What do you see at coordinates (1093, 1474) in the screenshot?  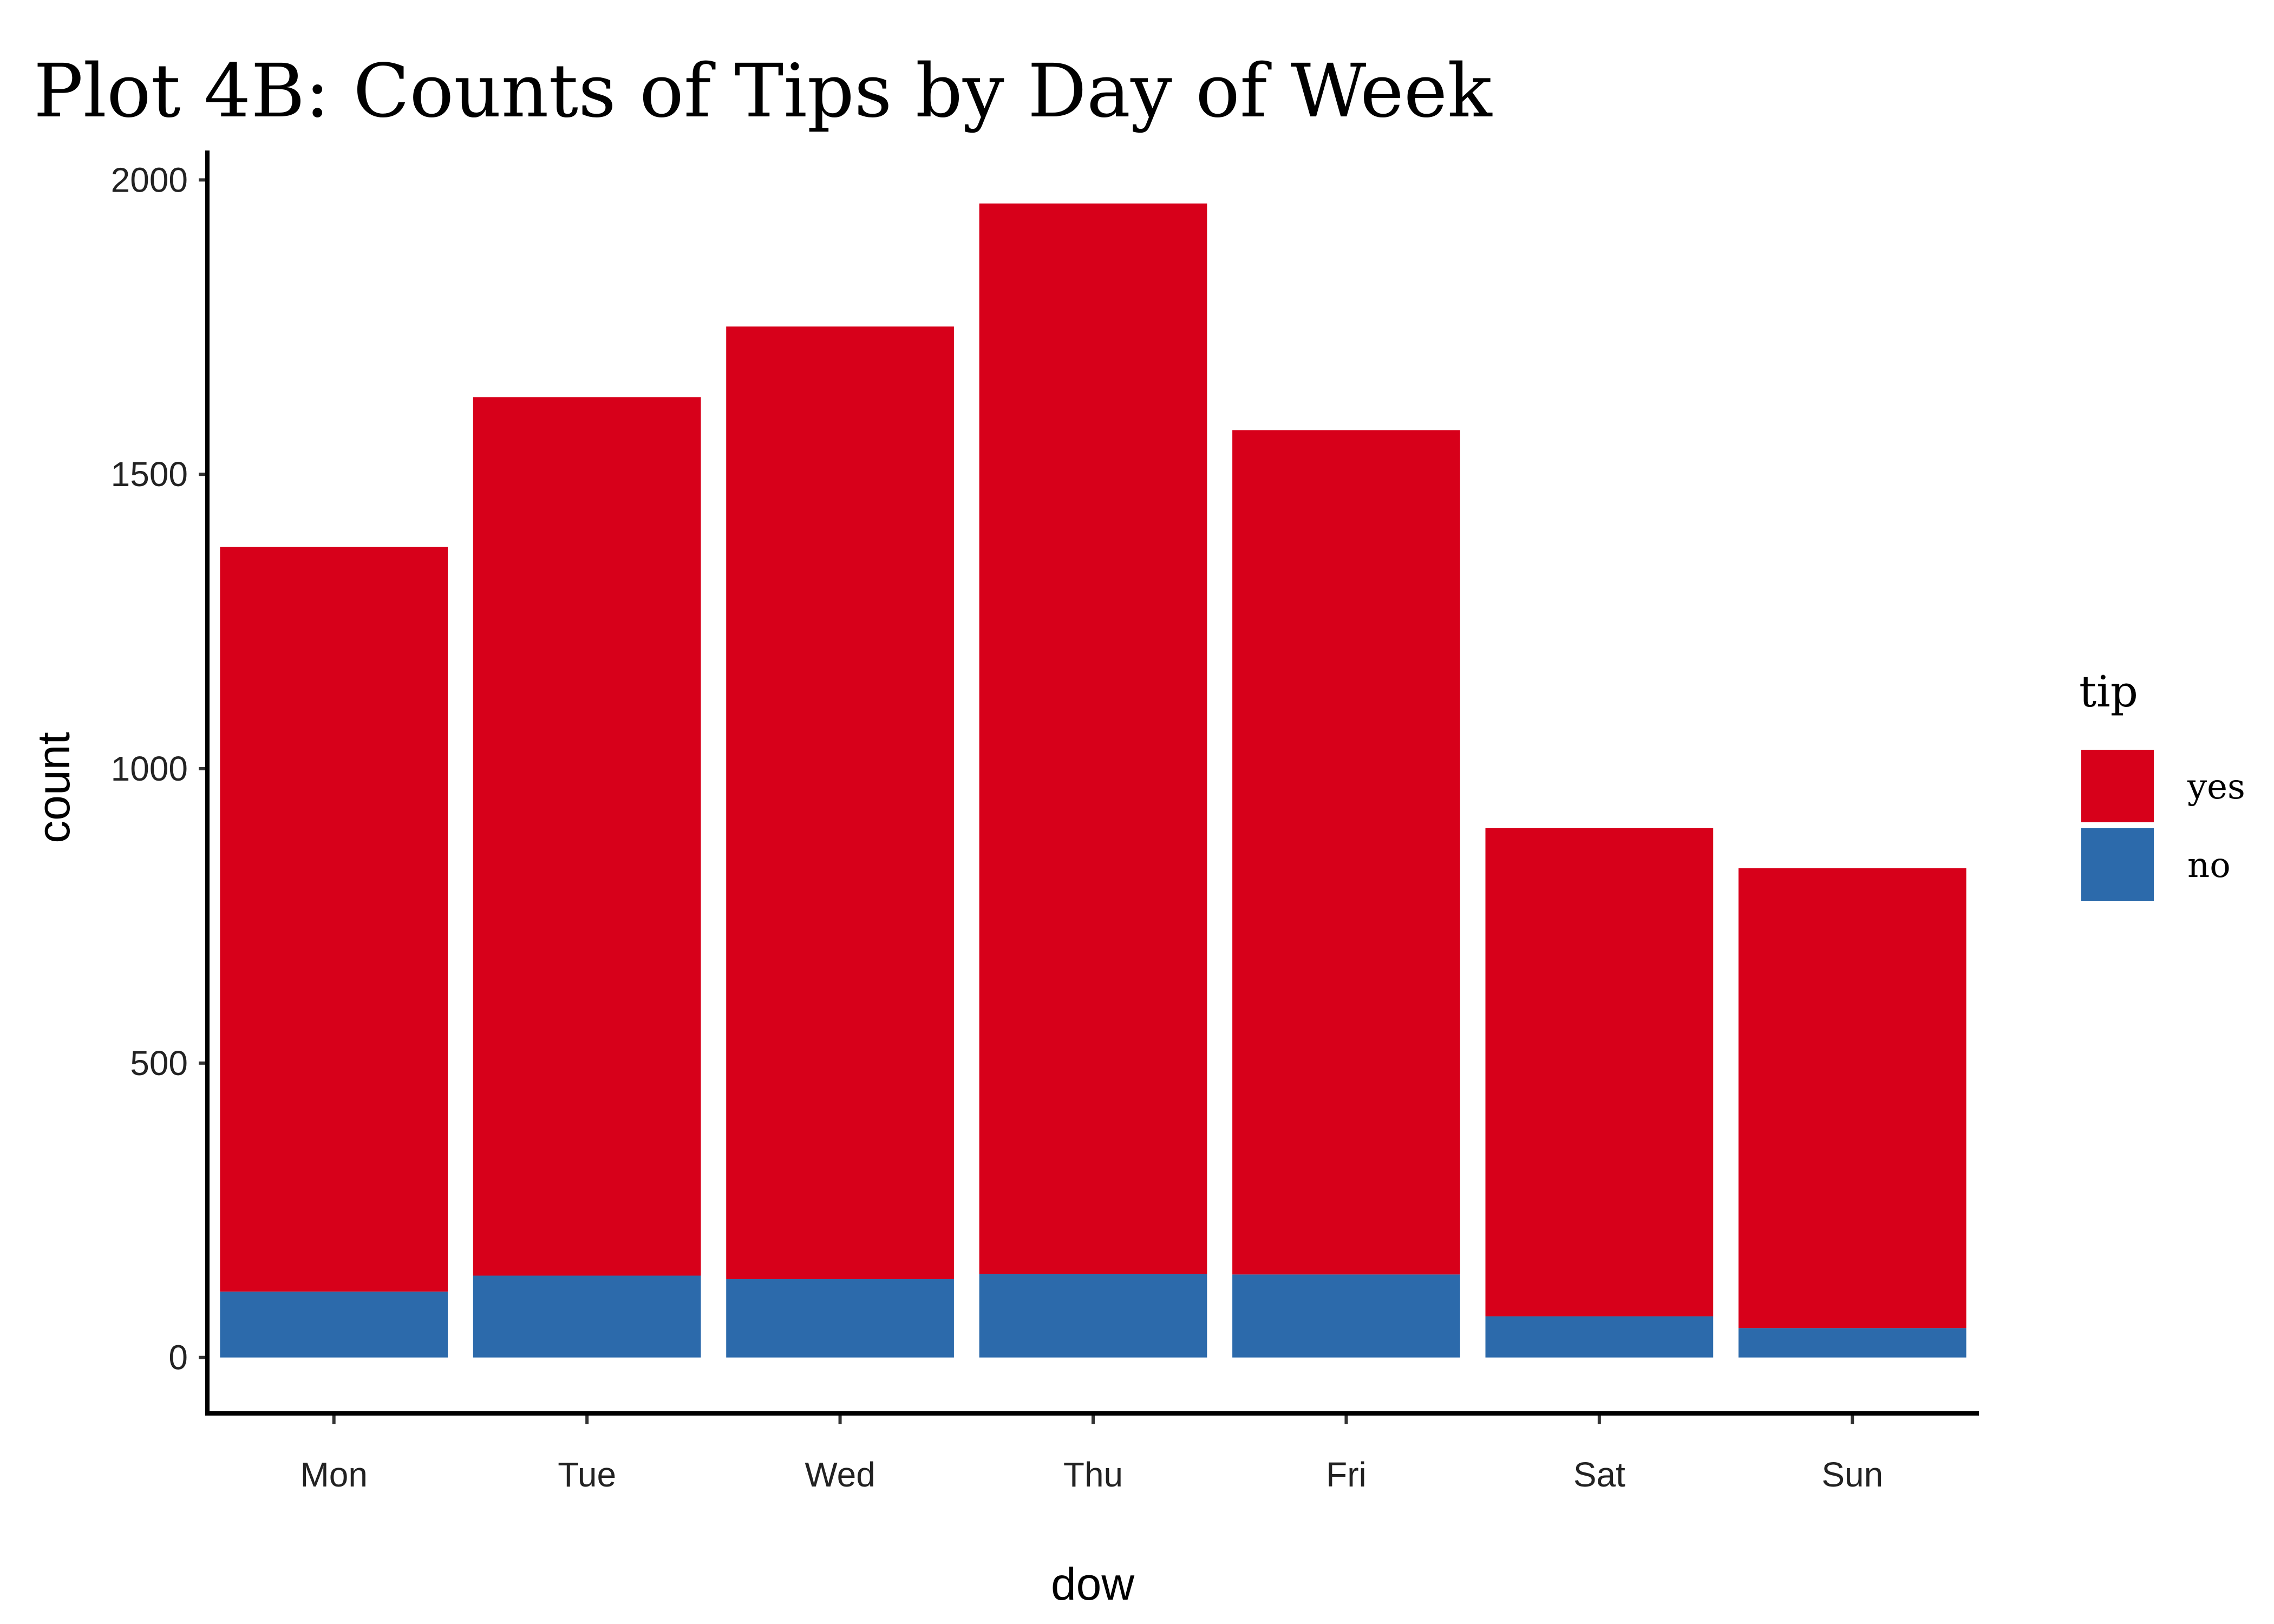 I see `x-tick-label: Thu` at bounding box center [1093, 1474].